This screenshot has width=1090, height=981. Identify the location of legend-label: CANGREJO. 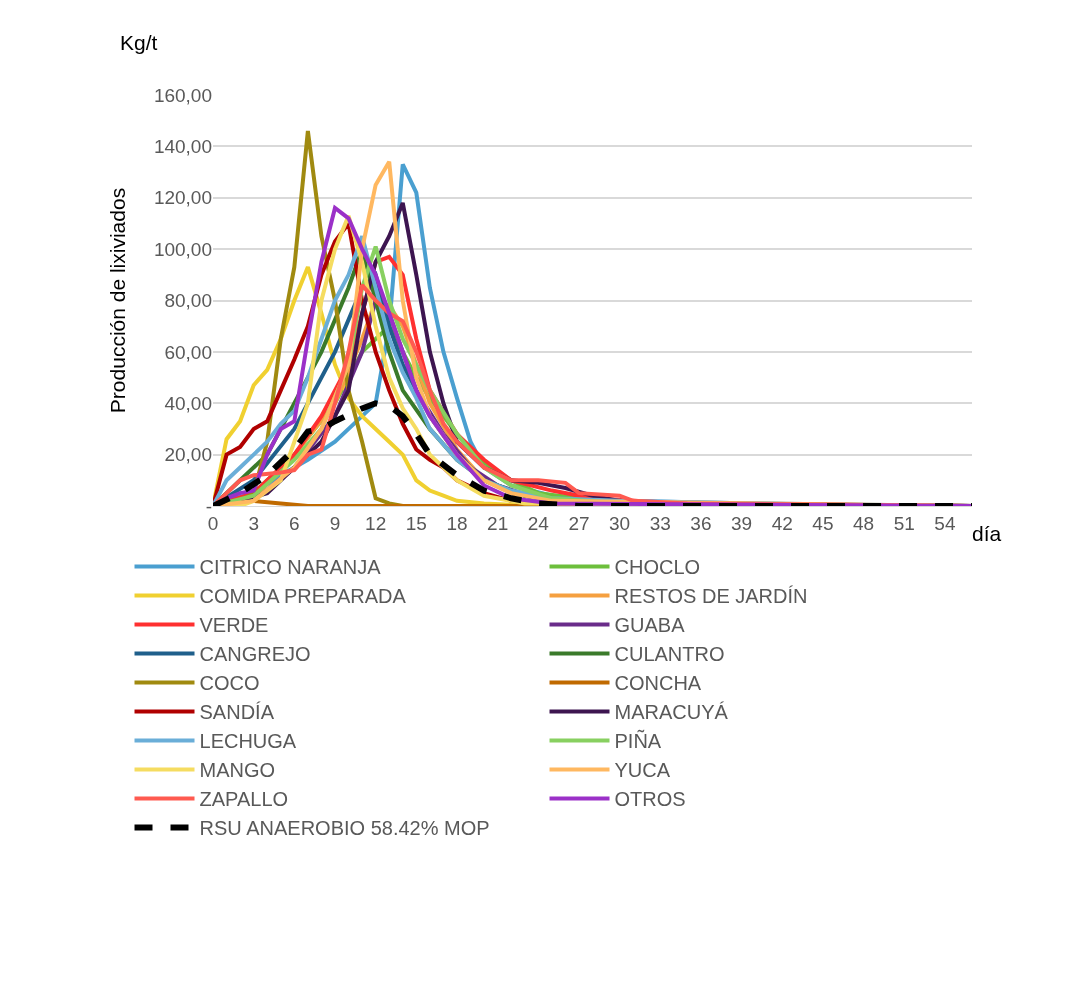
(255, 654).